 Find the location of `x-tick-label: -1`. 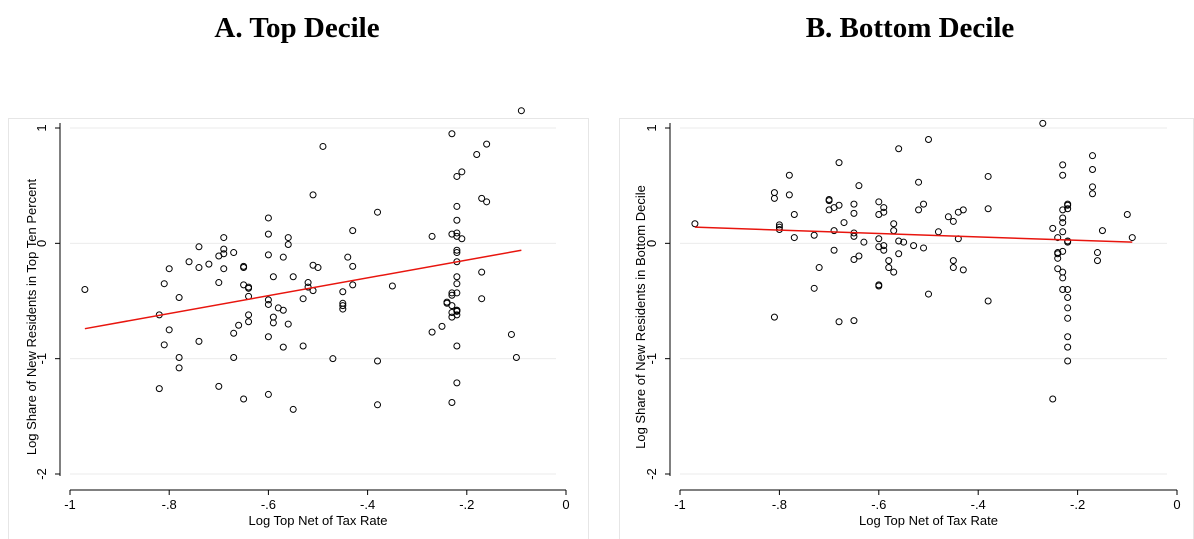

x-tick-label: -1 is located at coordinates (680, 504).